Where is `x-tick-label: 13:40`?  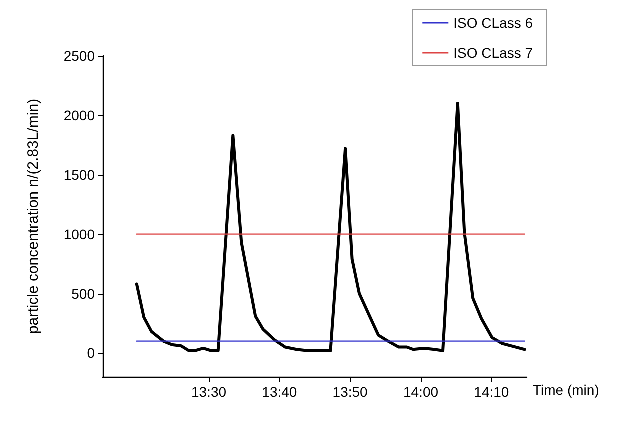 x-tick-label: 13:40 is located at coordinates (280, 392).